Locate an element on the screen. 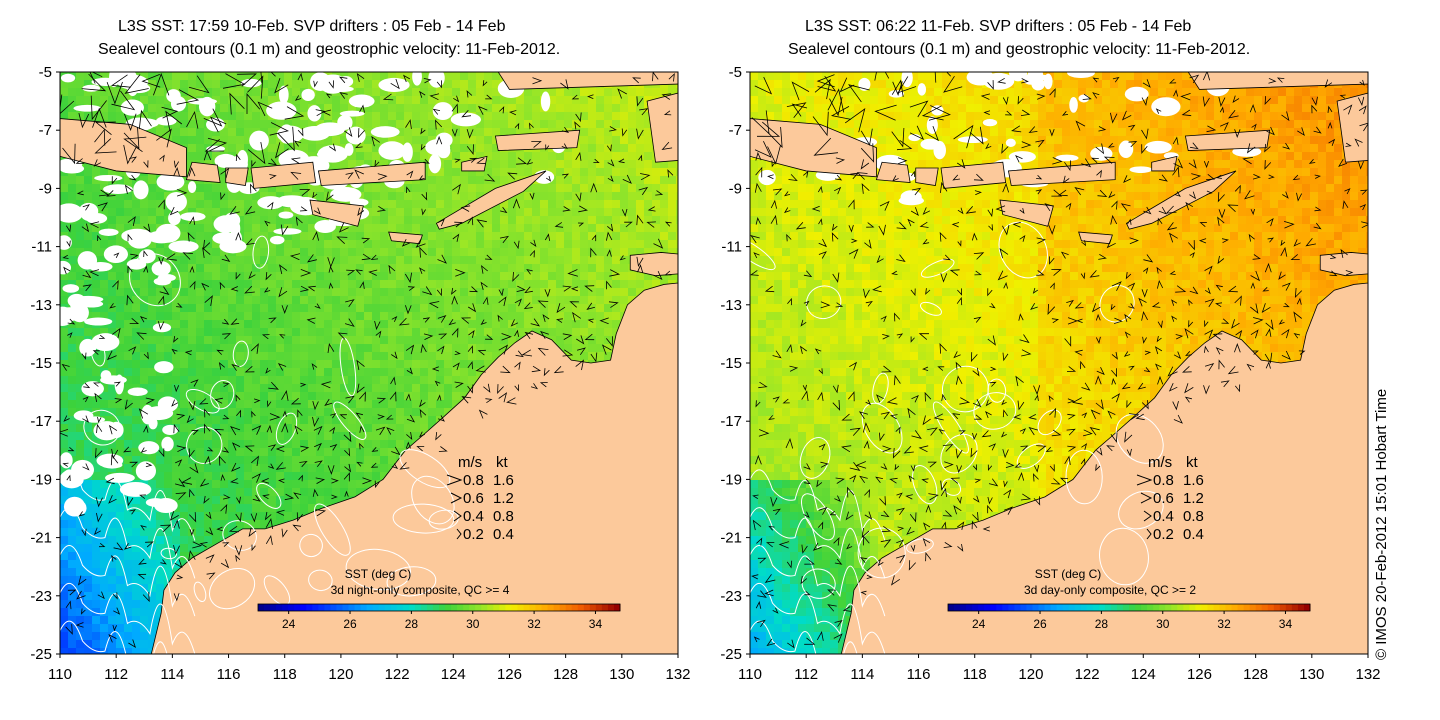 The width and height of the screenshot is (1440, 720). lat-tick-label: -11 is located at coordinates (41, 247).